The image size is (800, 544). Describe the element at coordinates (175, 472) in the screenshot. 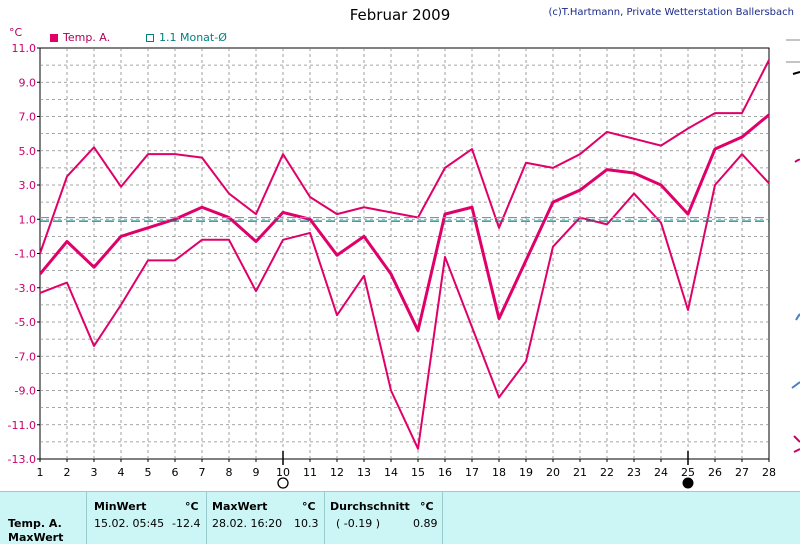

I see `x-tick-label: 6` at that location.